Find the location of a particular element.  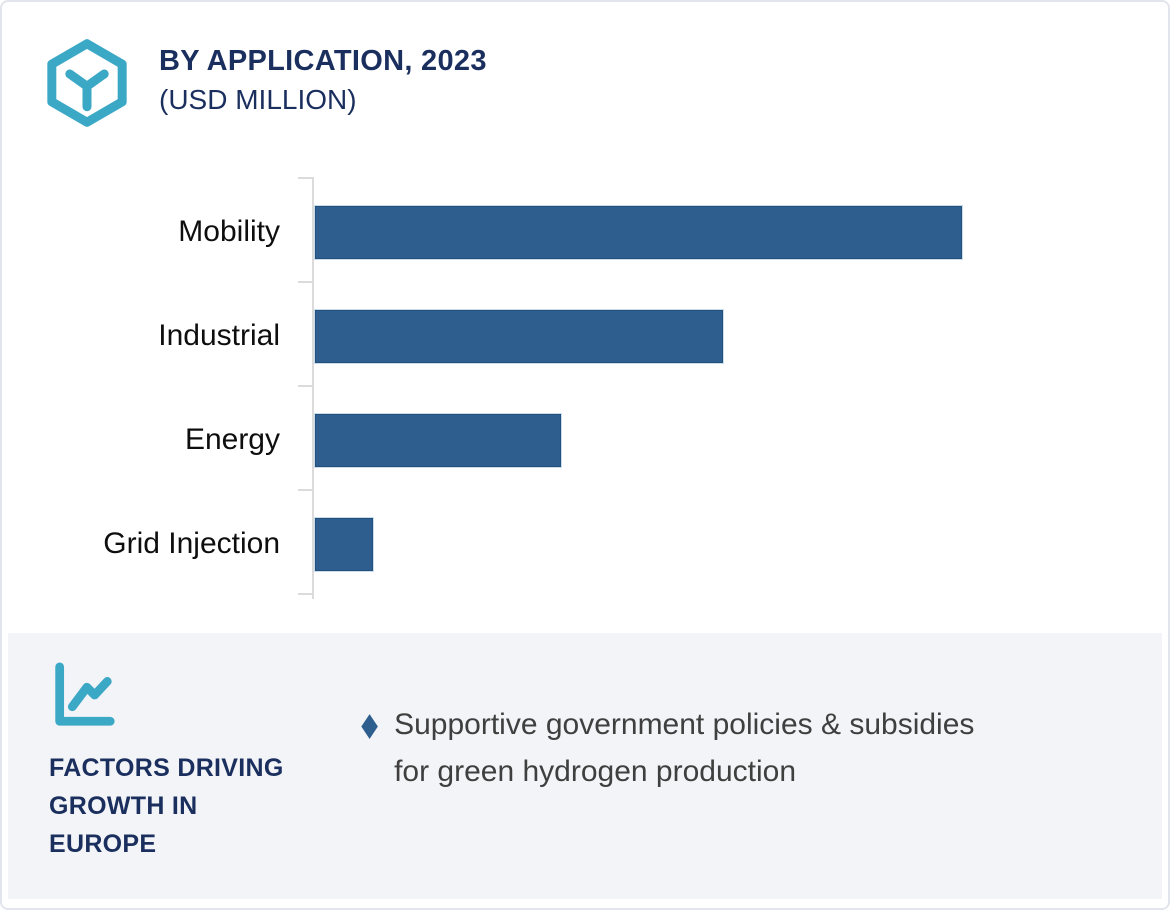

category-label-grid-injection: Grid Injection is located at coordinates (191, 543).